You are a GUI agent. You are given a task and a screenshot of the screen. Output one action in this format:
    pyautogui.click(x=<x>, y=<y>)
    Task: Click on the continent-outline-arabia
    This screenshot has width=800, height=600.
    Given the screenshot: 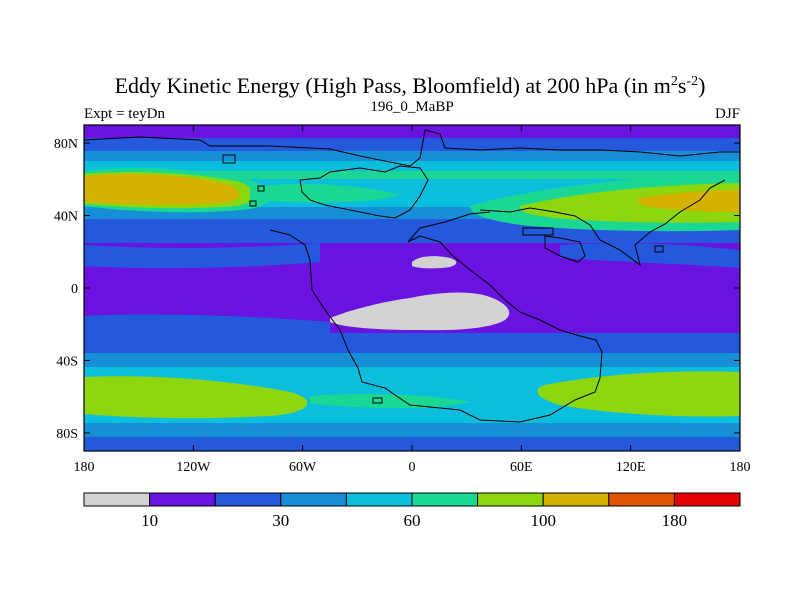 What is the action you would take?
    pyautogui.click(x=565, y=249)
    